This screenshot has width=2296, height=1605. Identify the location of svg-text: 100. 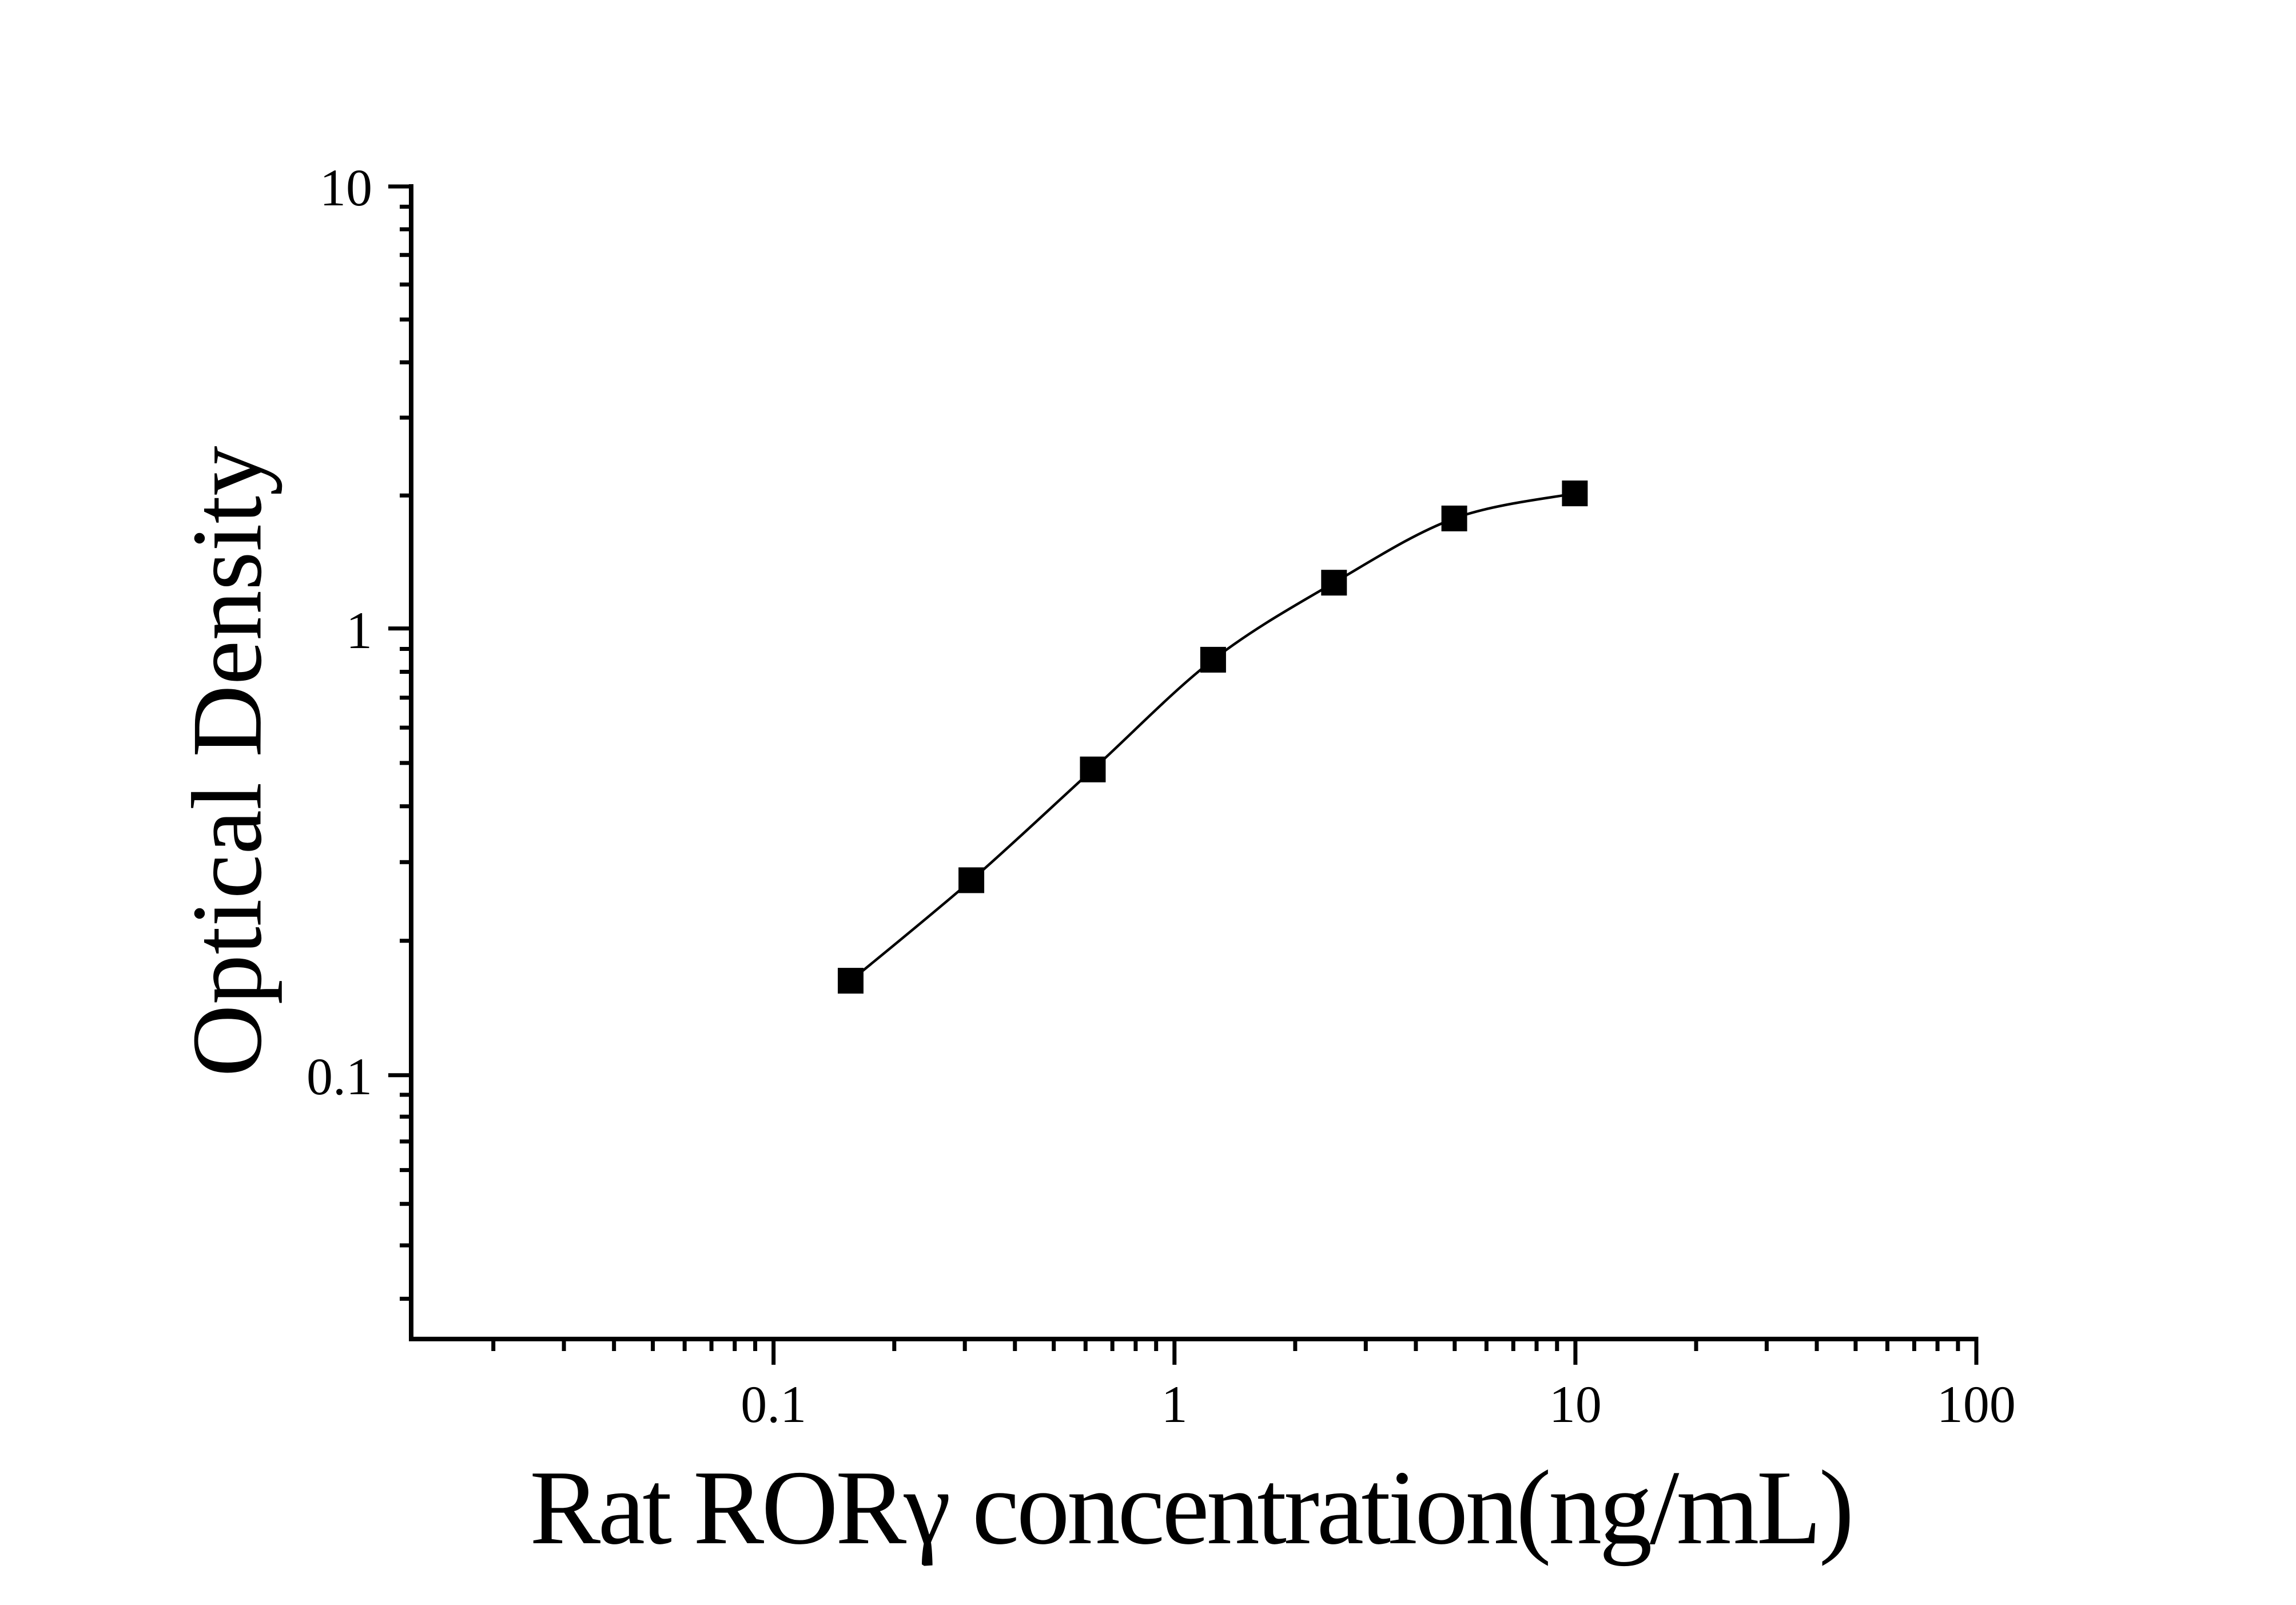
(1977, 1404).